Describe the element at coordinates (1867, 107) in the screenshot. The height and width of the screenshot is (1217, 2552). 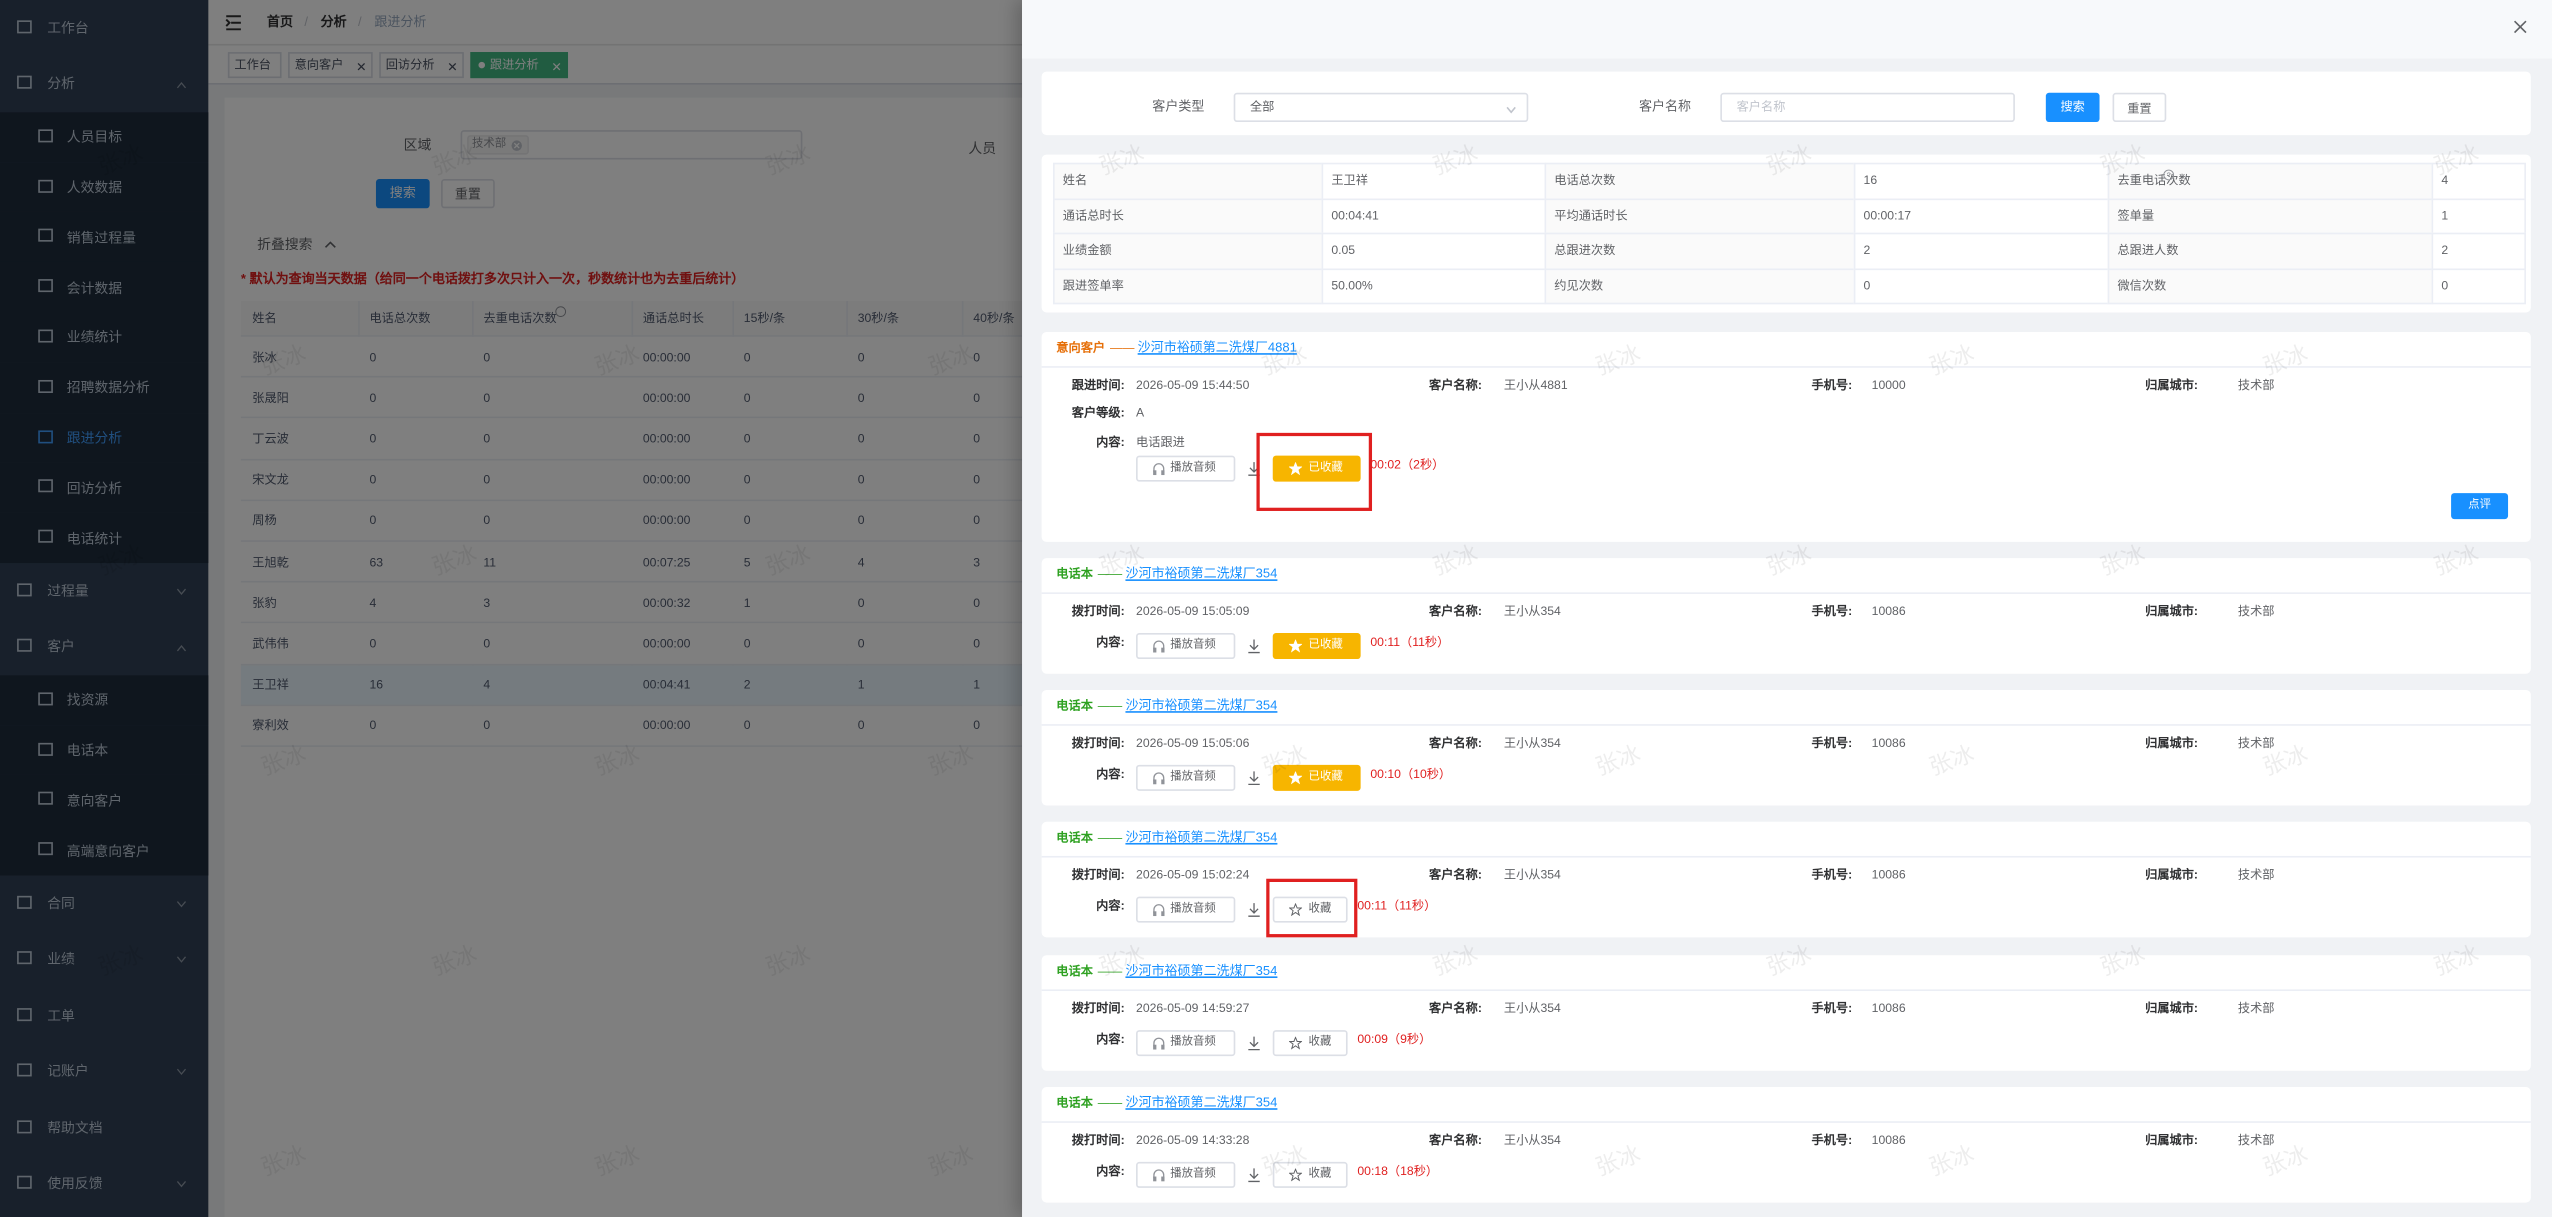
I see `name-input` at that location.